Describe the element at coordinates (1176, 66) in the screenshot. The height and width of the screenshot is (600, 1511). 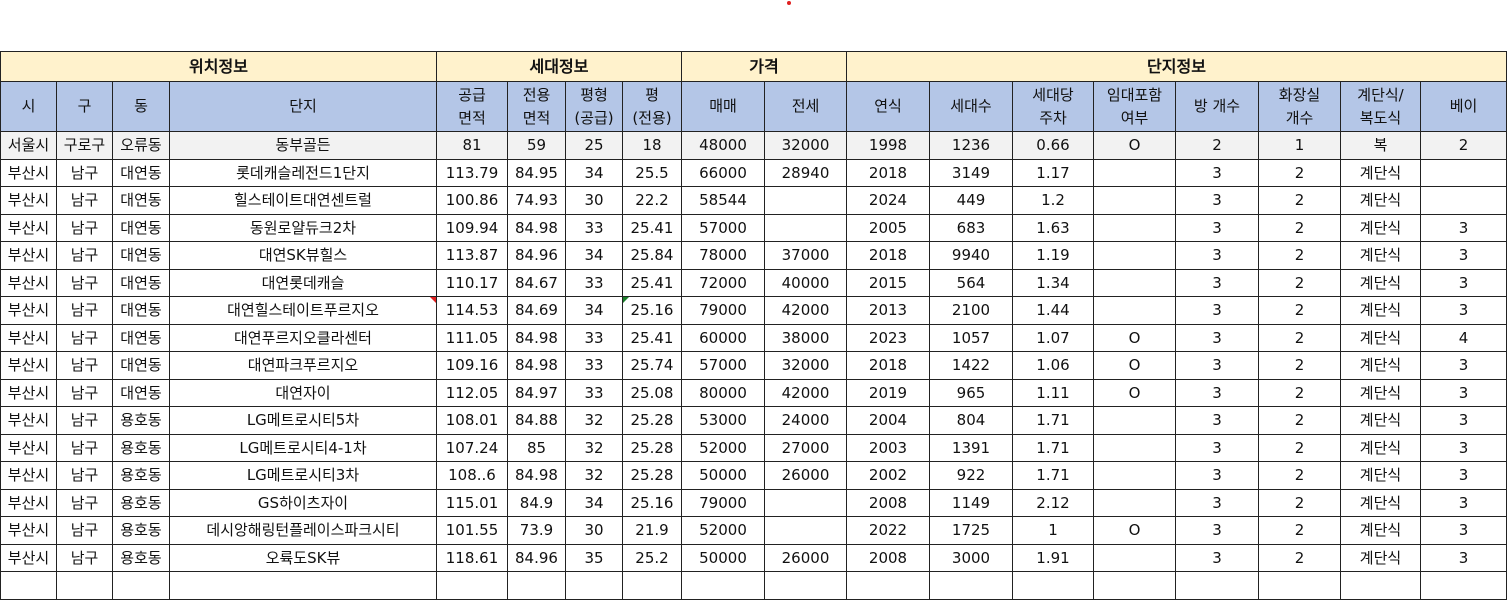
I see `group-complex: 단지정보` at that location.